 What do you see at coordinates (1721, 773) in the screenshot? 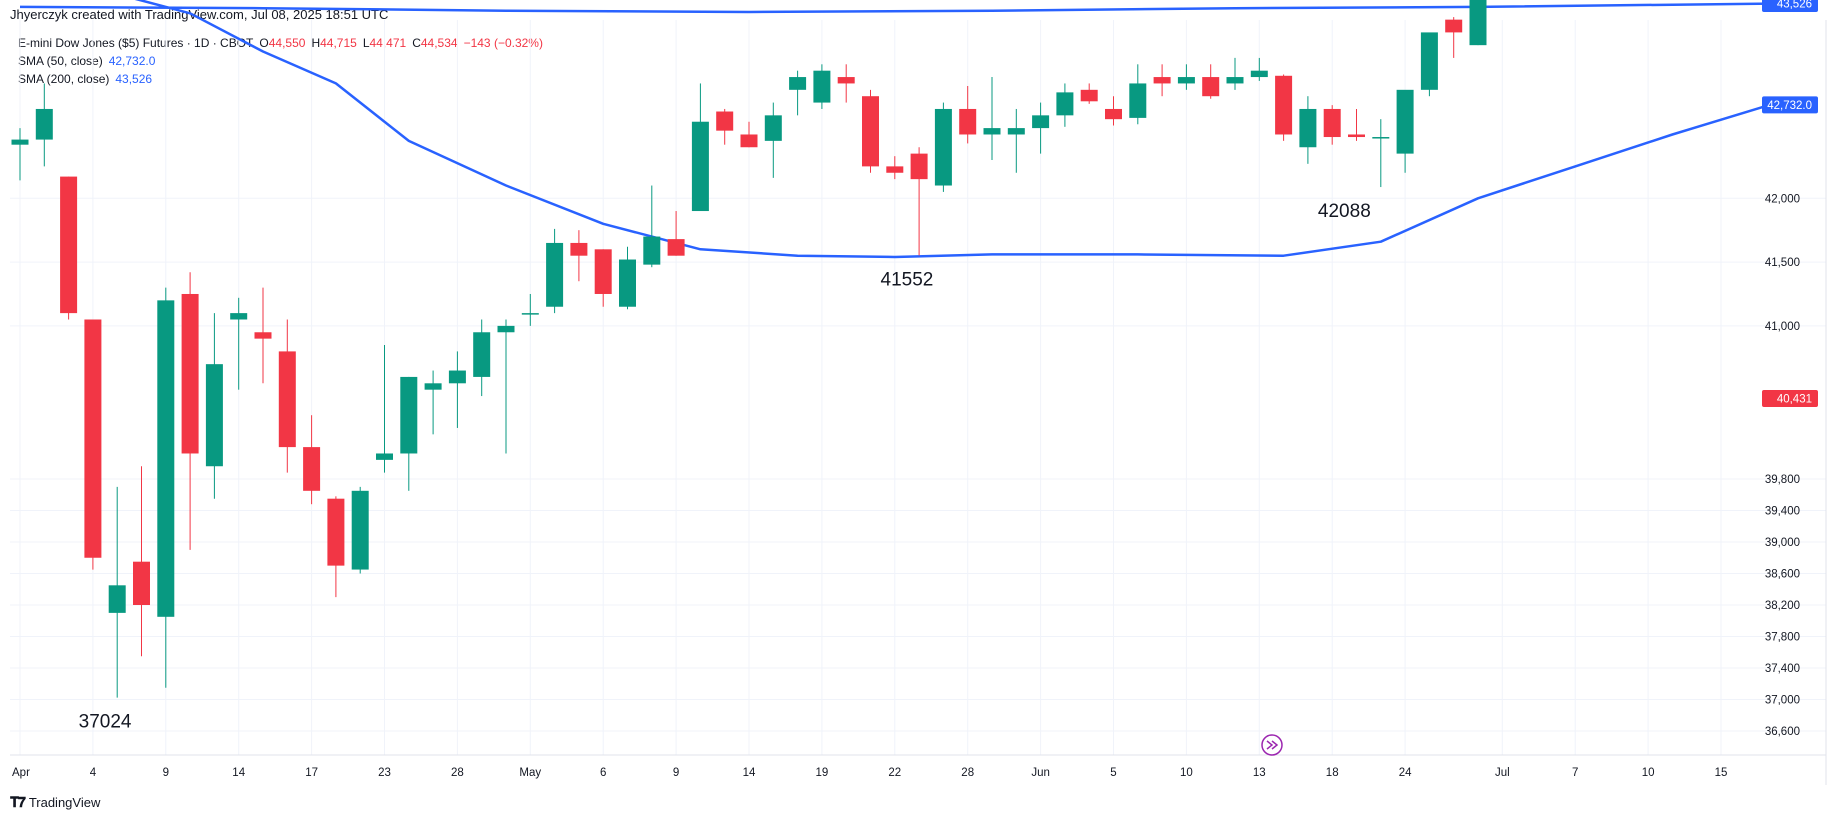
I see `x-tick-label: 15` at bounding box center [1721, 773].